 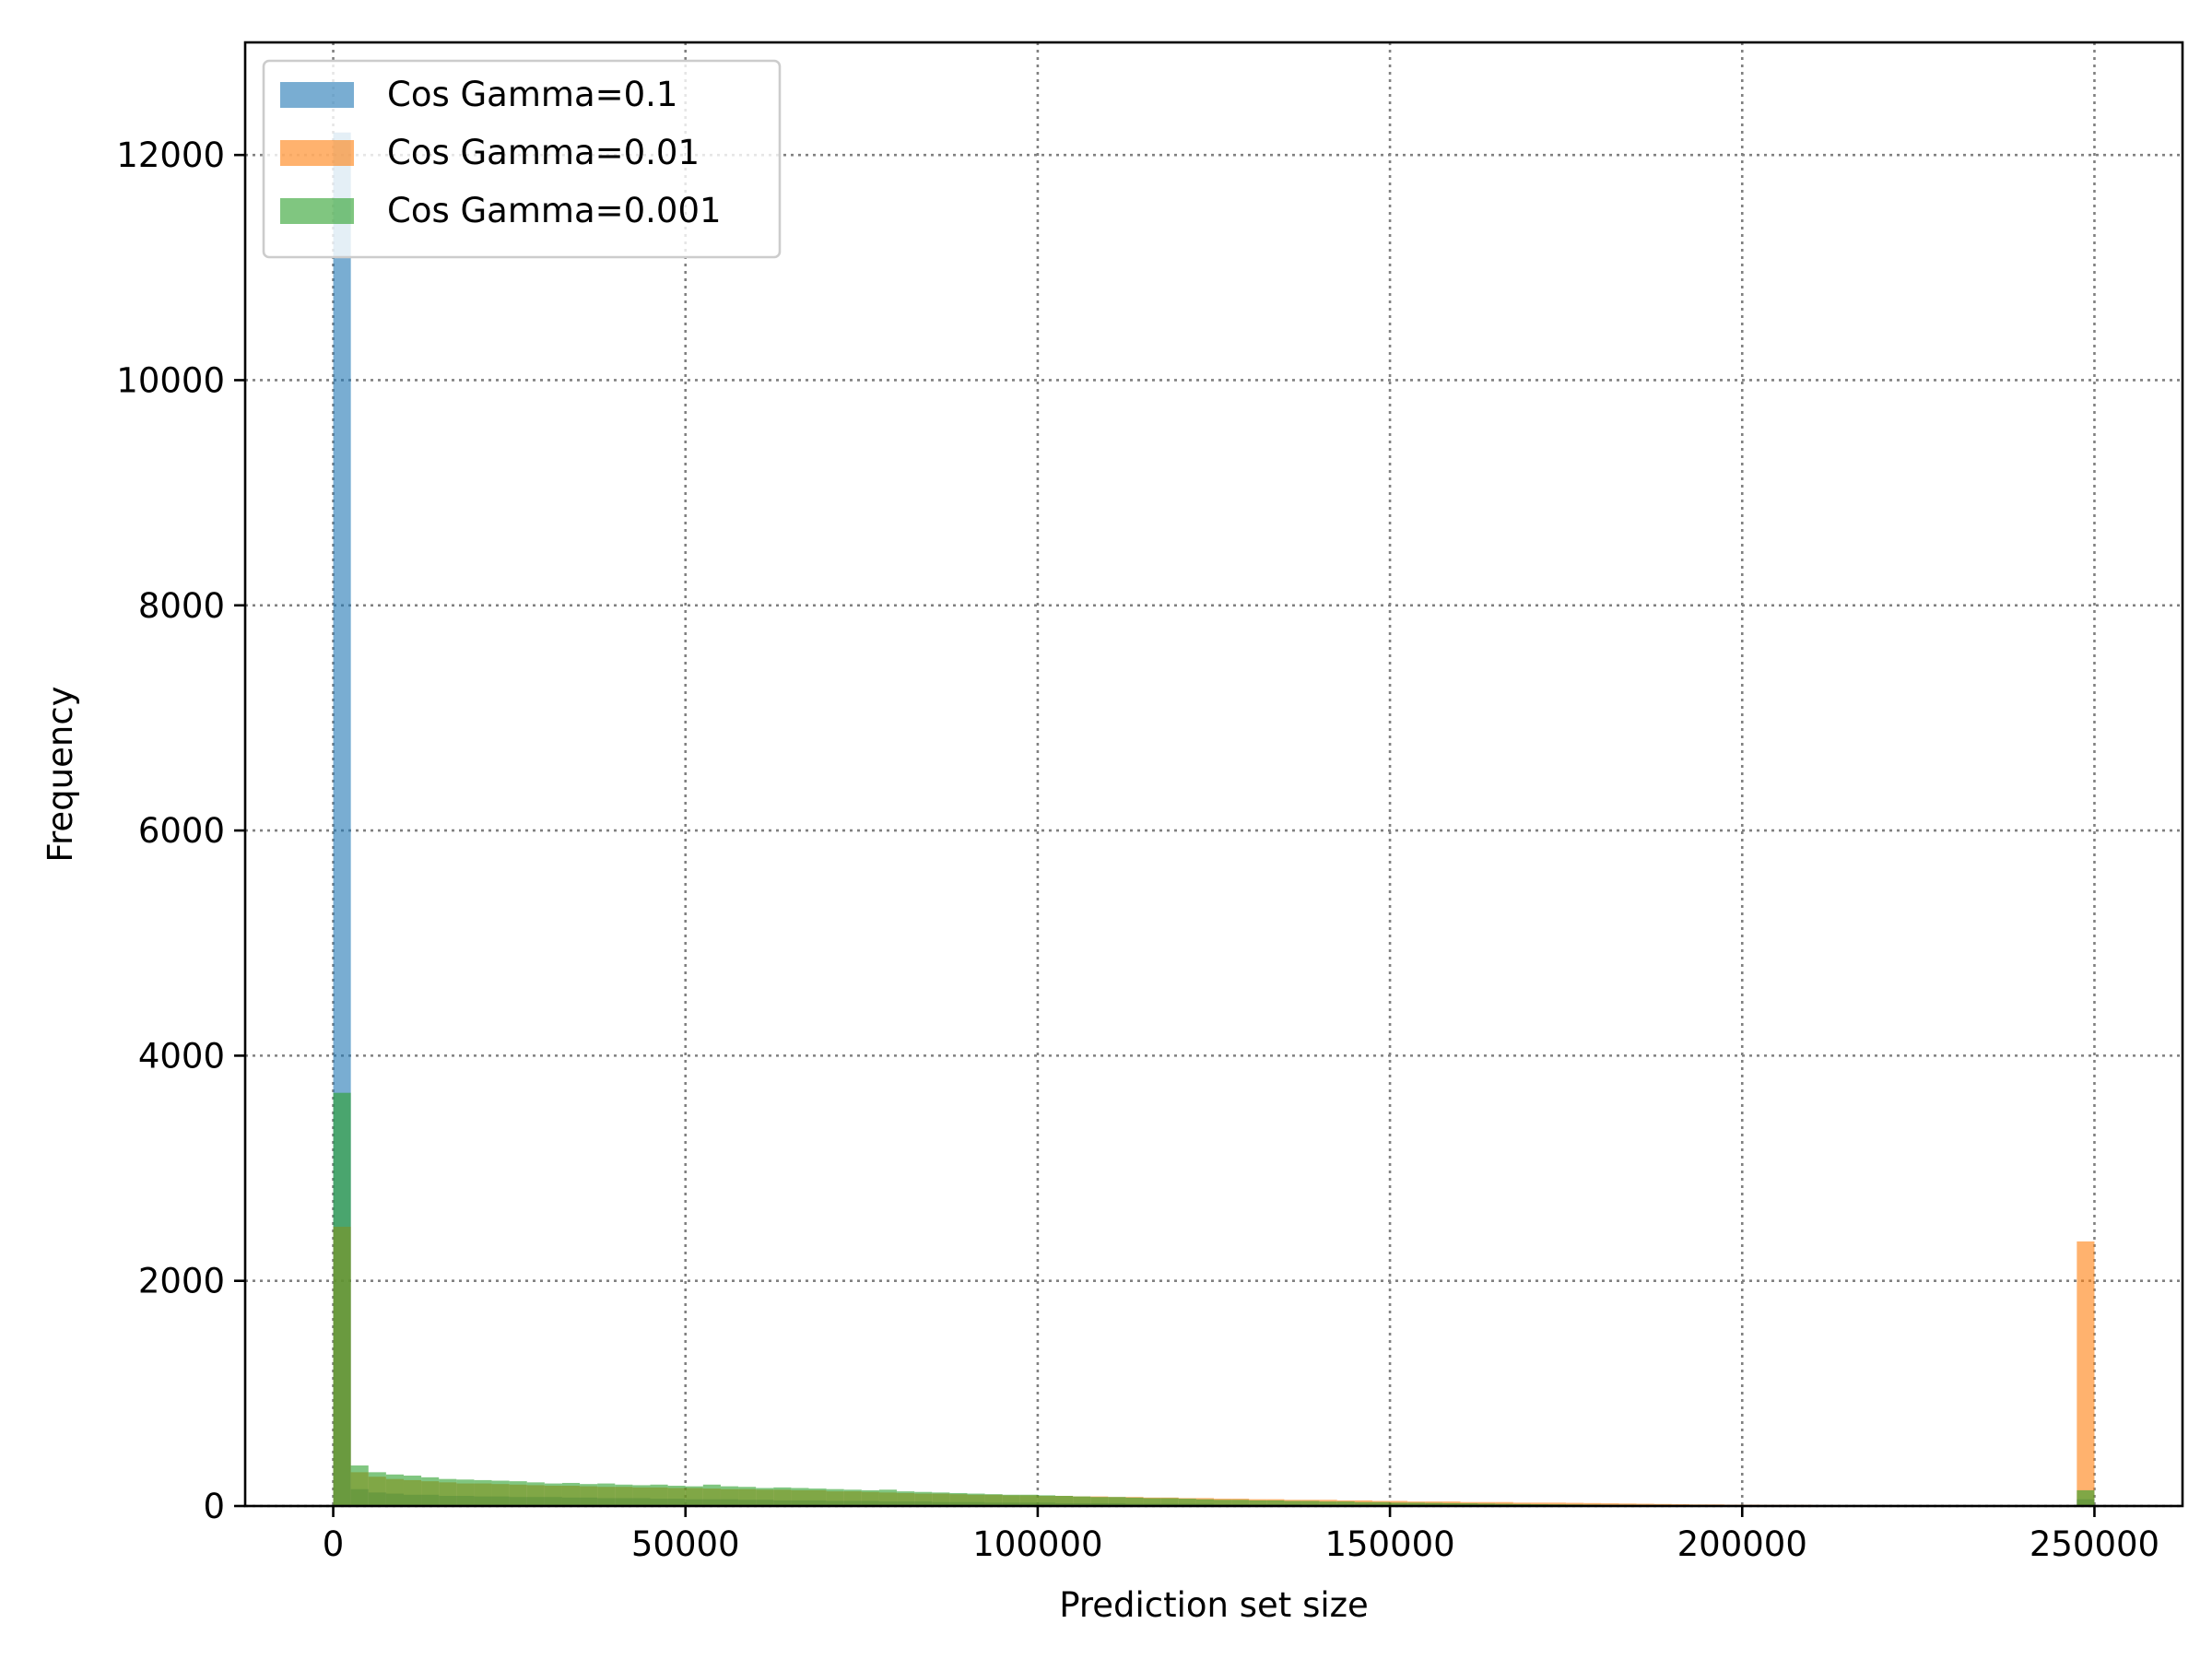 I want to click on y-tick-label: 6000, so click(x=181, y=831).